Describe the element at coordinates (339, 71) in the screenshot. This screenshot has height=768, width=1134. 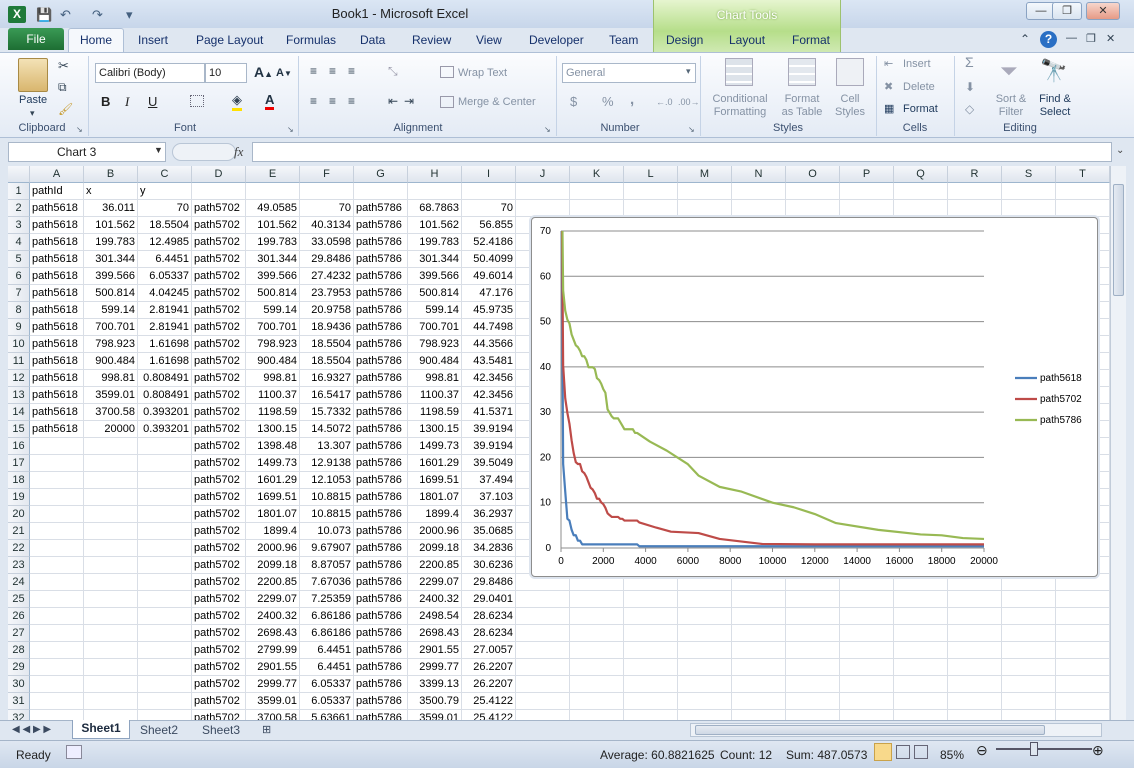
I see `vertical-align-icons: ≡≡≡` at that location.